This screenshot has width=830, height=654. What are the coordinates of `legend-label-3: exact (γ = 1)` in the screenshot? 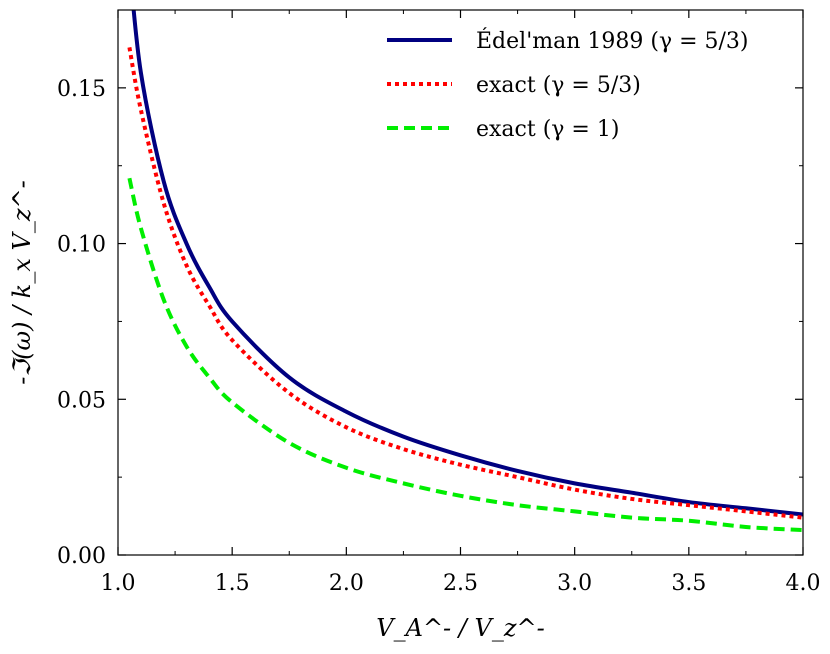 It's located at (547, 129).